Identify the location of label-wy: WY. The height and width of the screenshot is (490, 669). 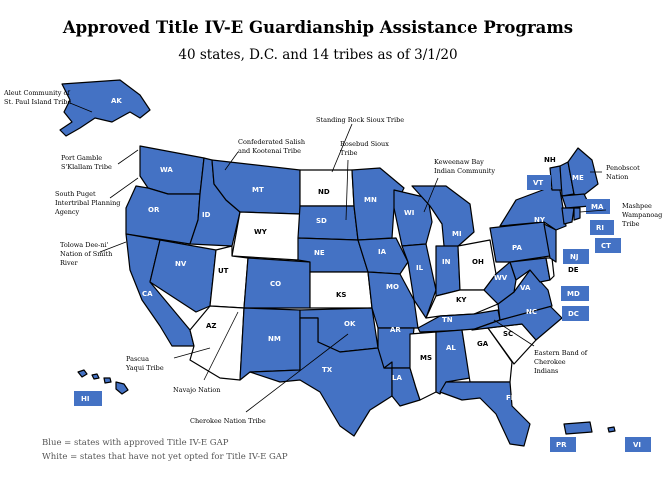
(261, 232).